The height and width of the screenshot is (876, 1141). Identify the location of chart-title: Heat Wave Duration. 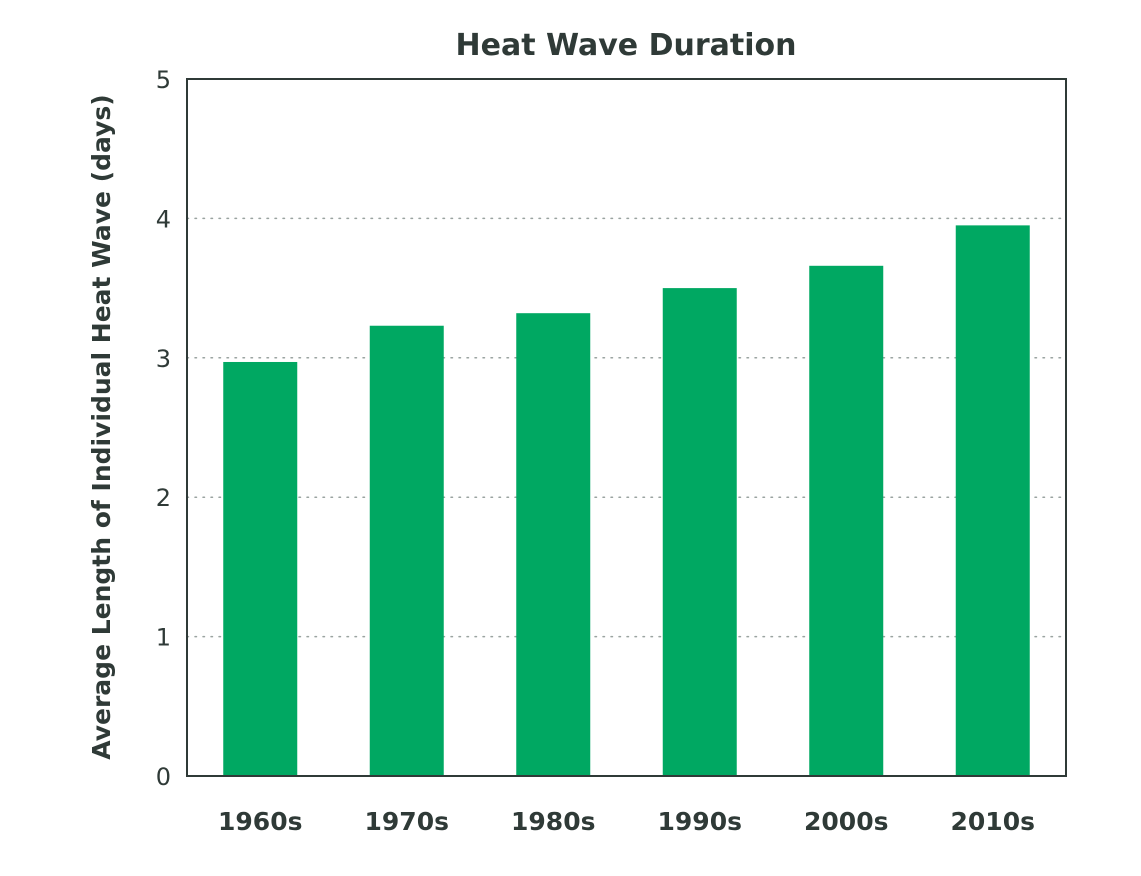
(626, 45).